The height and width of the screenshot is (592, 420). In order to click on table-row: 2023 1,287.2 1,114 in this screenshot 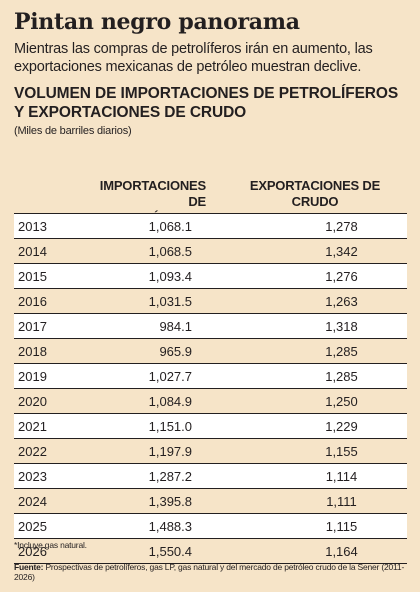, I will do `click(210, 476)`.